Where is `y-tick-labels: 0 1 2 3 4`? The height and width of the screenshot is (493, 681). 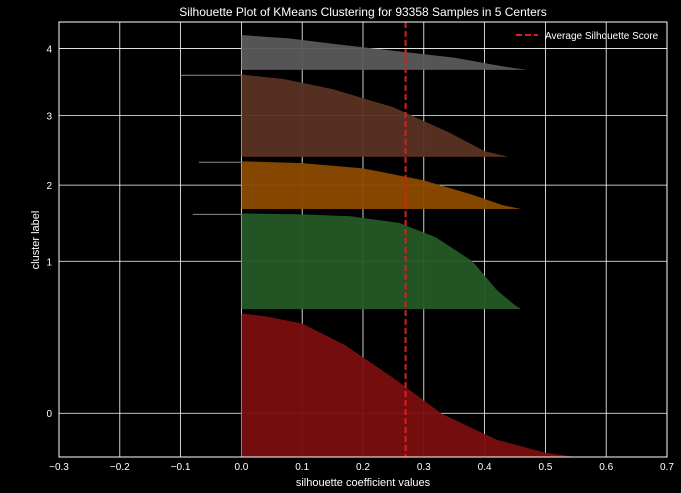
y-tick-labels: 0 1 2 3 4 is located at coordinates (49, 232).